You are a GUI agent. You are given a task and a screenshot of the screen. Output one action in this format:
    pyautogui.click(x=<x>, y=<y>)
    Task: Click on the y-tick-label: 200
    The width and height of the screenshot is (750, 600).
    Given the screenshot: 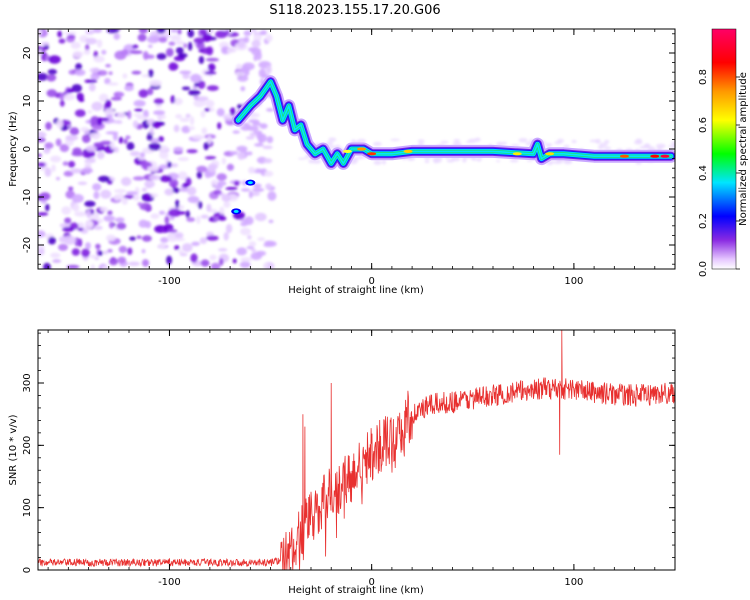 What is the action you would take?
    pyautogui.click(x=27, y=445)
    